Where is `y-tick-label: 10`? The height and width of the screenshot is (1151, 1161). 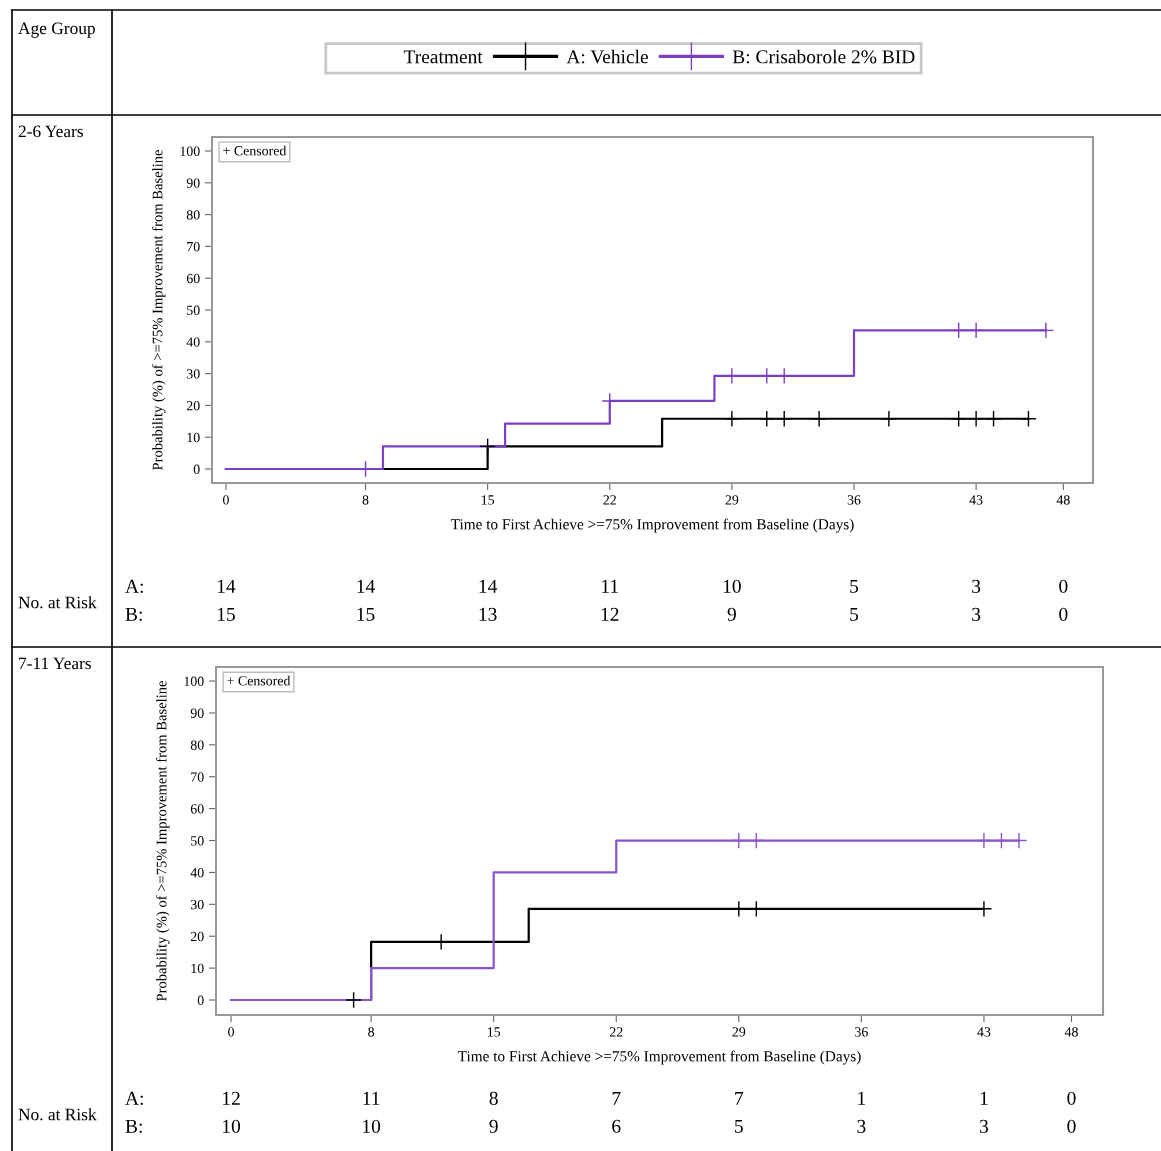 y-tick-label: 10 is located at coordinates (193, 437).